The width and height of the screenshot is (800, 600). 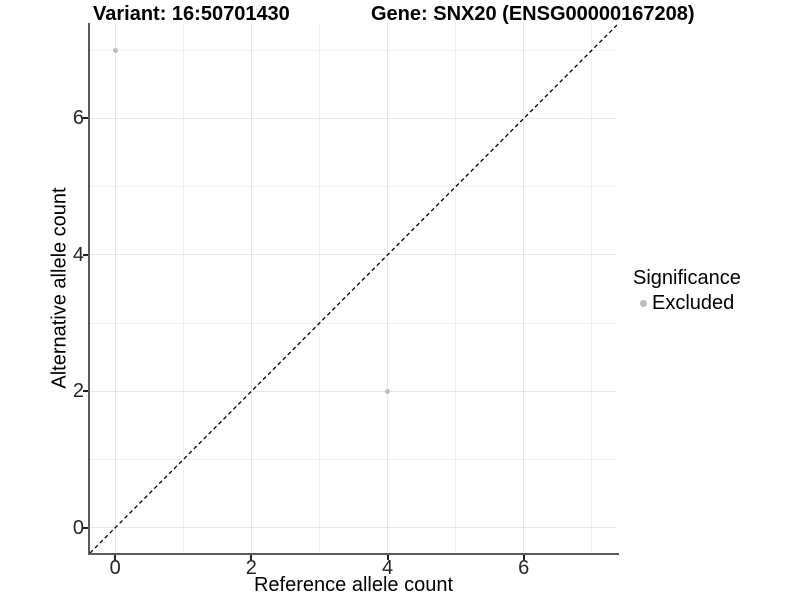 What do you see at coordinates (687, 289) in the screenshot?
I see `legend: Significance Excluded` at bounding box center [687, 289].